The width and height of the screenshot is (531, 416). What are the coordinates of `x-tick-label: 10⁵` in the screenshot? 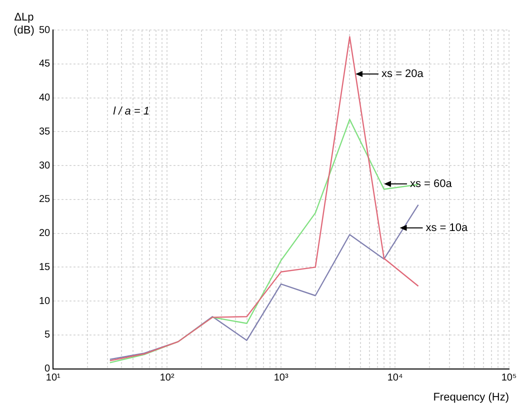 It's located at (509, 378).